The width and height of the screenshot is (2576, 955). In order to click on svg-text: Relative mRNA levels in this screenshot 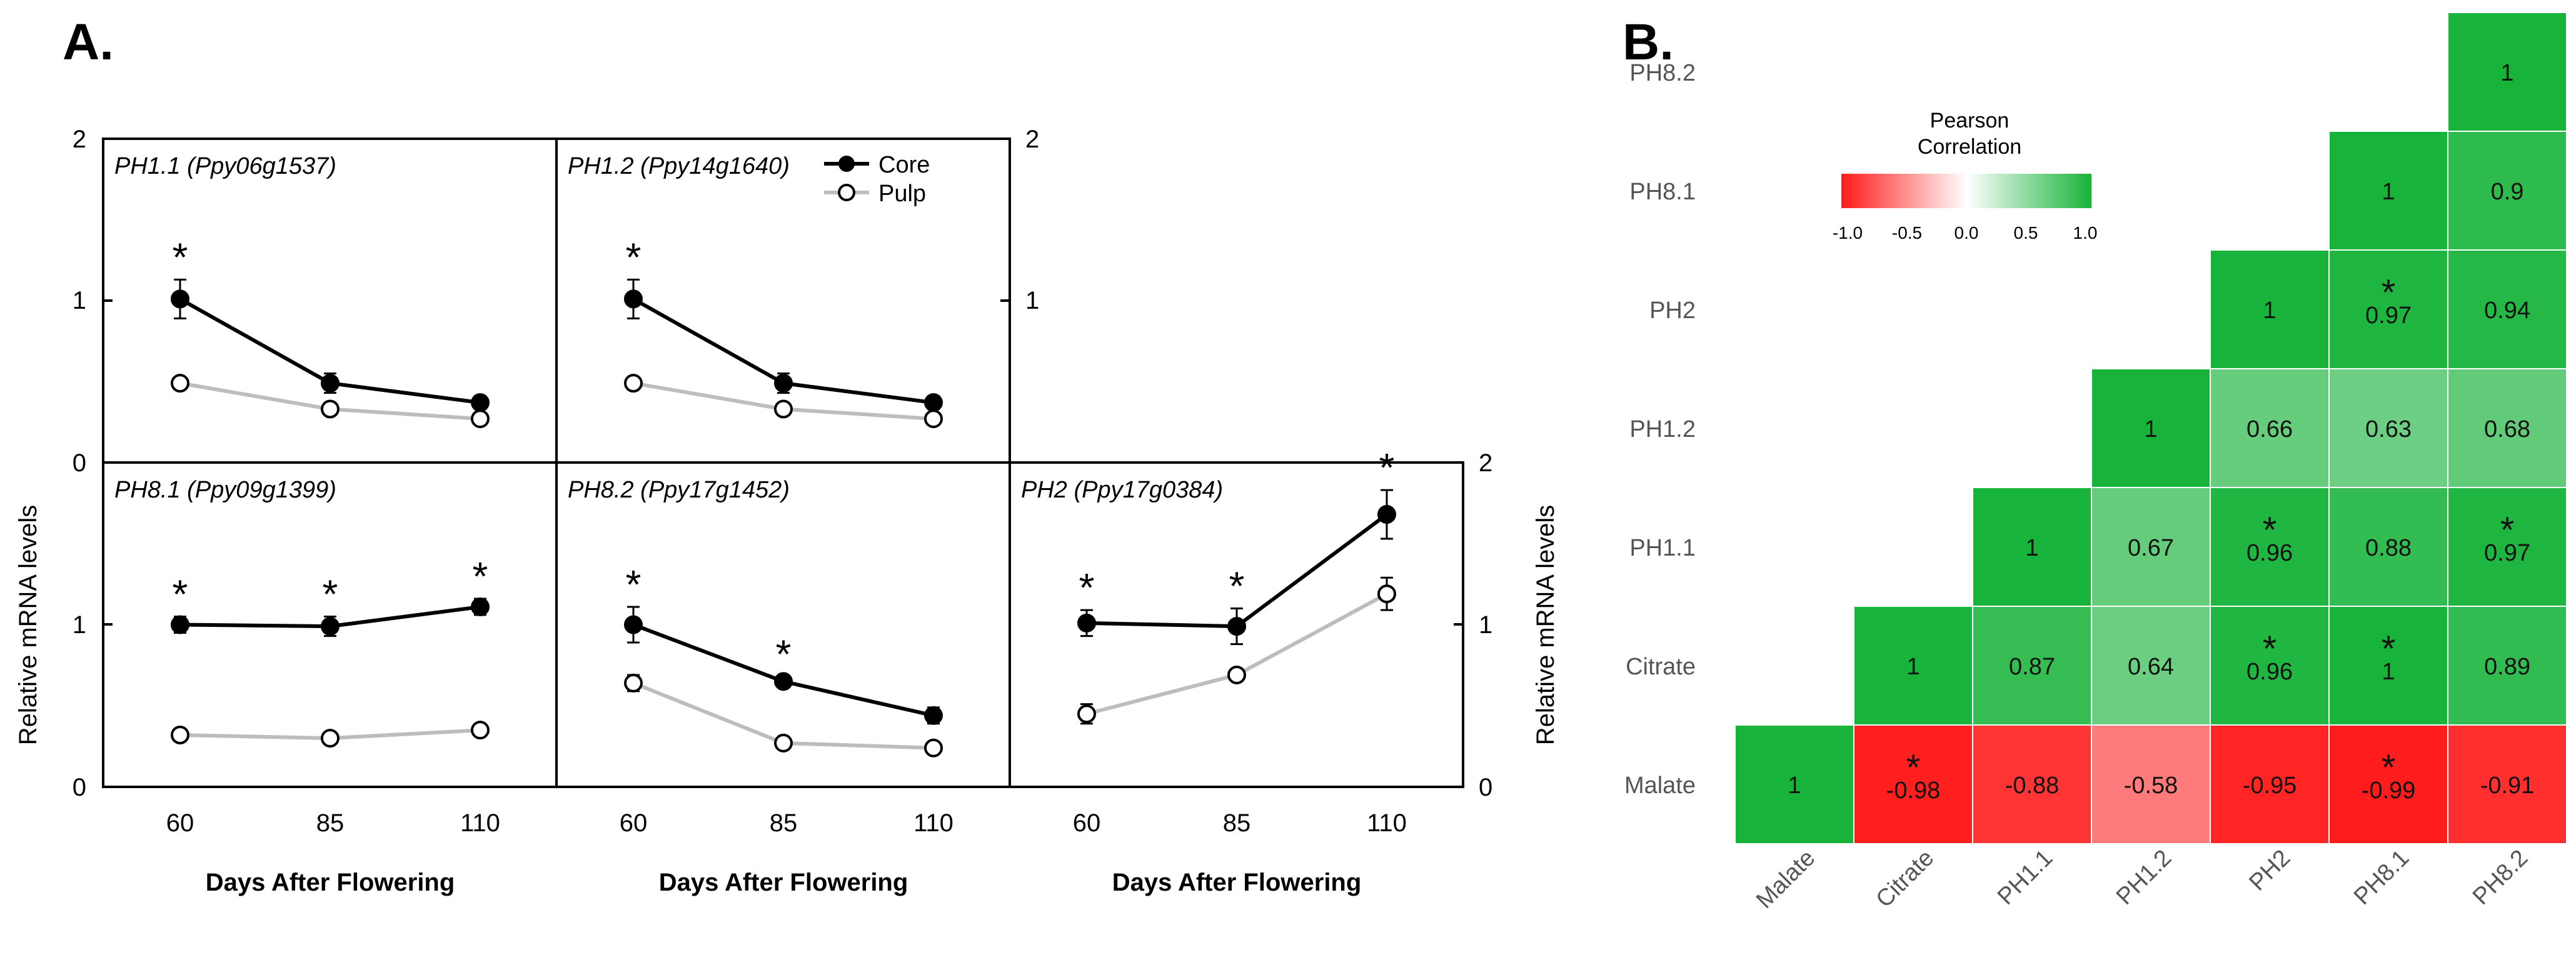, I will do `click(1545, 625)`.